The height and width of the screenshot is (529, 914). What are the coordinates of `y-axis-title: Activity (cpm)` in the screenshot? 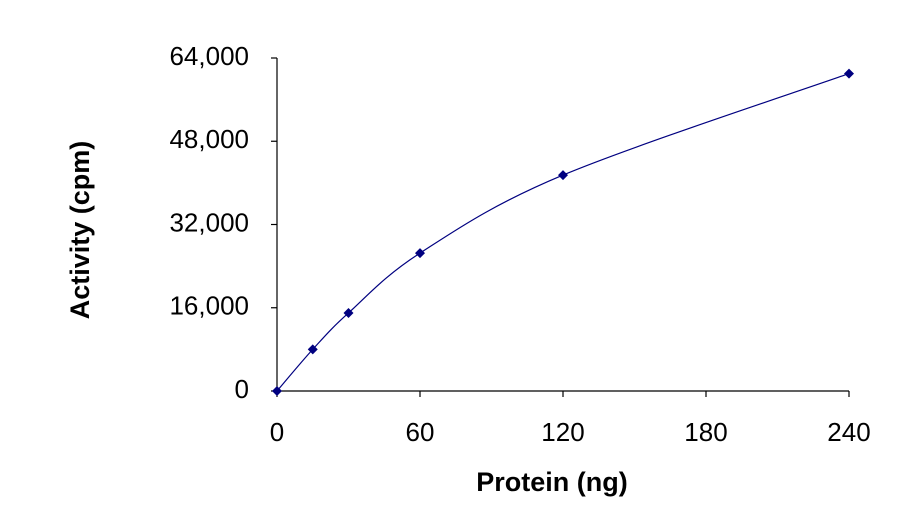 It's located at (80, 230).